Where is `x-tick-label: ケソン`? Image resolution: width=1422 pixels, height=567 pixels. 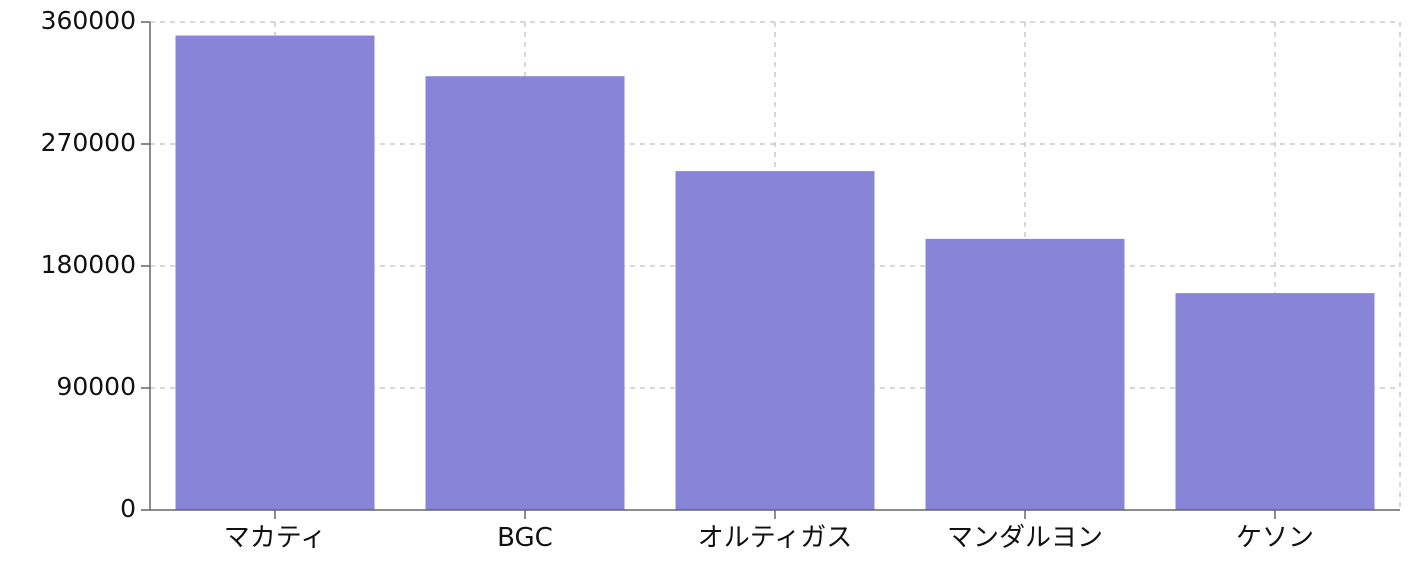 x-tick-label: ケソン is located at coordinates (1275, 538).